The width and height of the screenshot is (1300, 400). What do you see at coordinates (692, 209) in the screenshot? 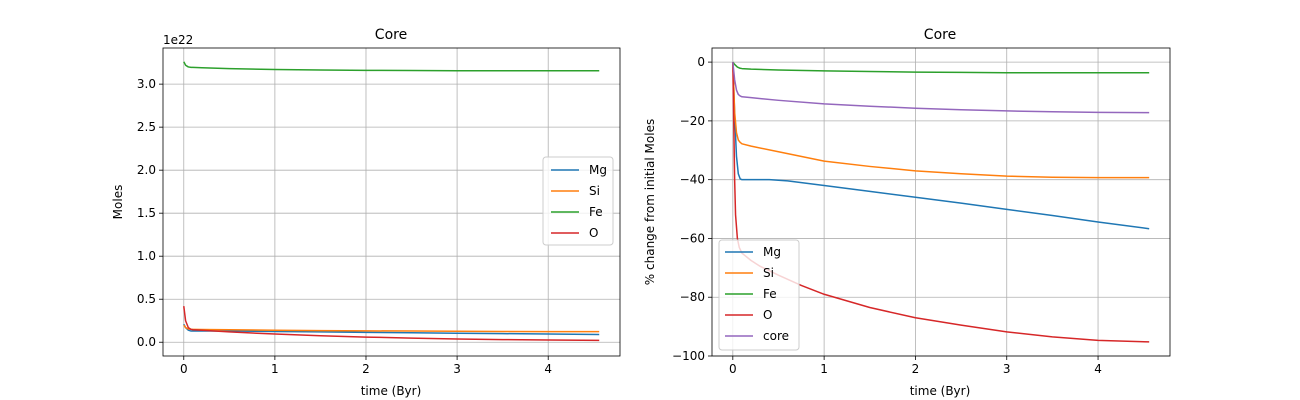
I see `chart-percent-y-axis: −100 −80 −60 −40 −20 0` at bounding box center [692, 209].